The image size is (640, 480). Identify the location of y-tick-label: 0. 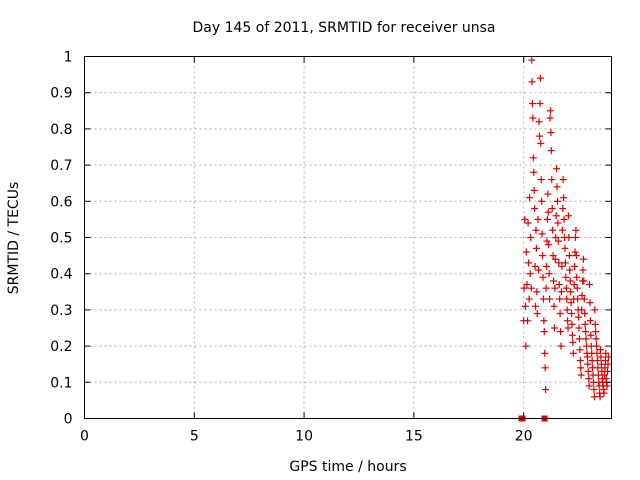
(68, 420).